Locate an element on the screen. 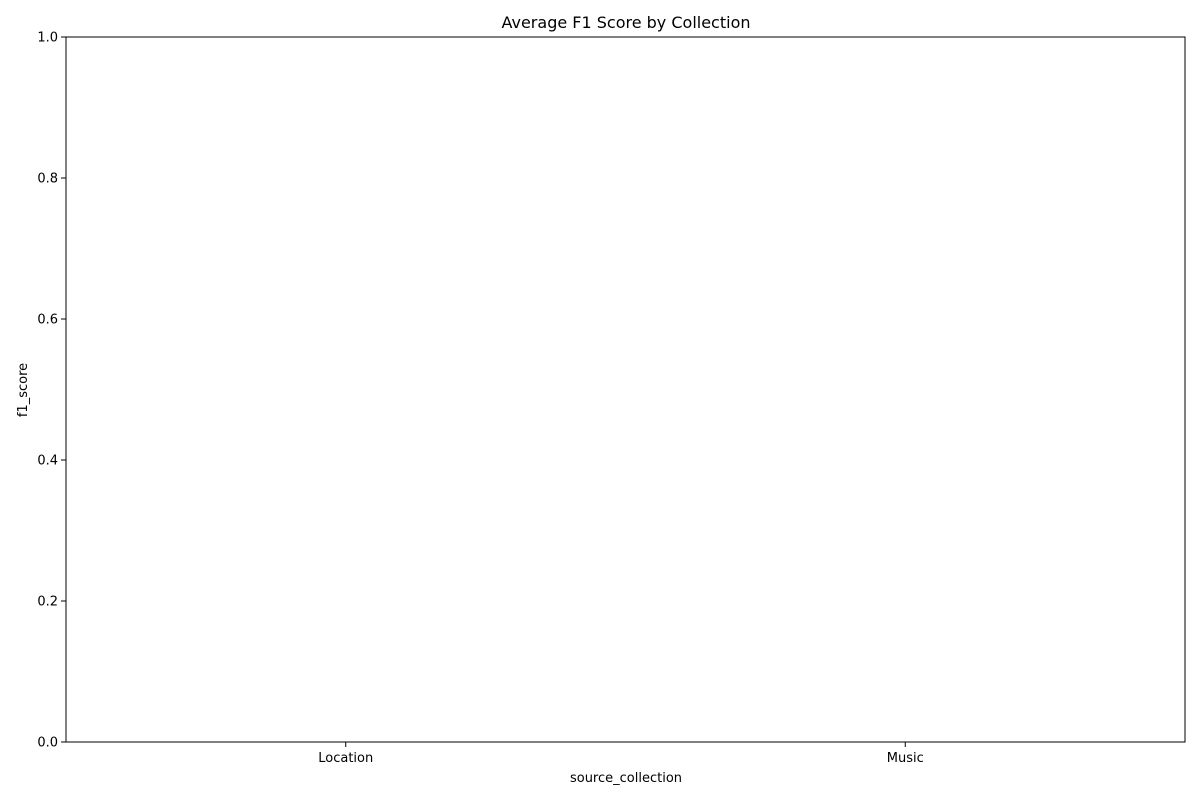  y-tick-label: 1.0 is located at coordinates (47, 38).